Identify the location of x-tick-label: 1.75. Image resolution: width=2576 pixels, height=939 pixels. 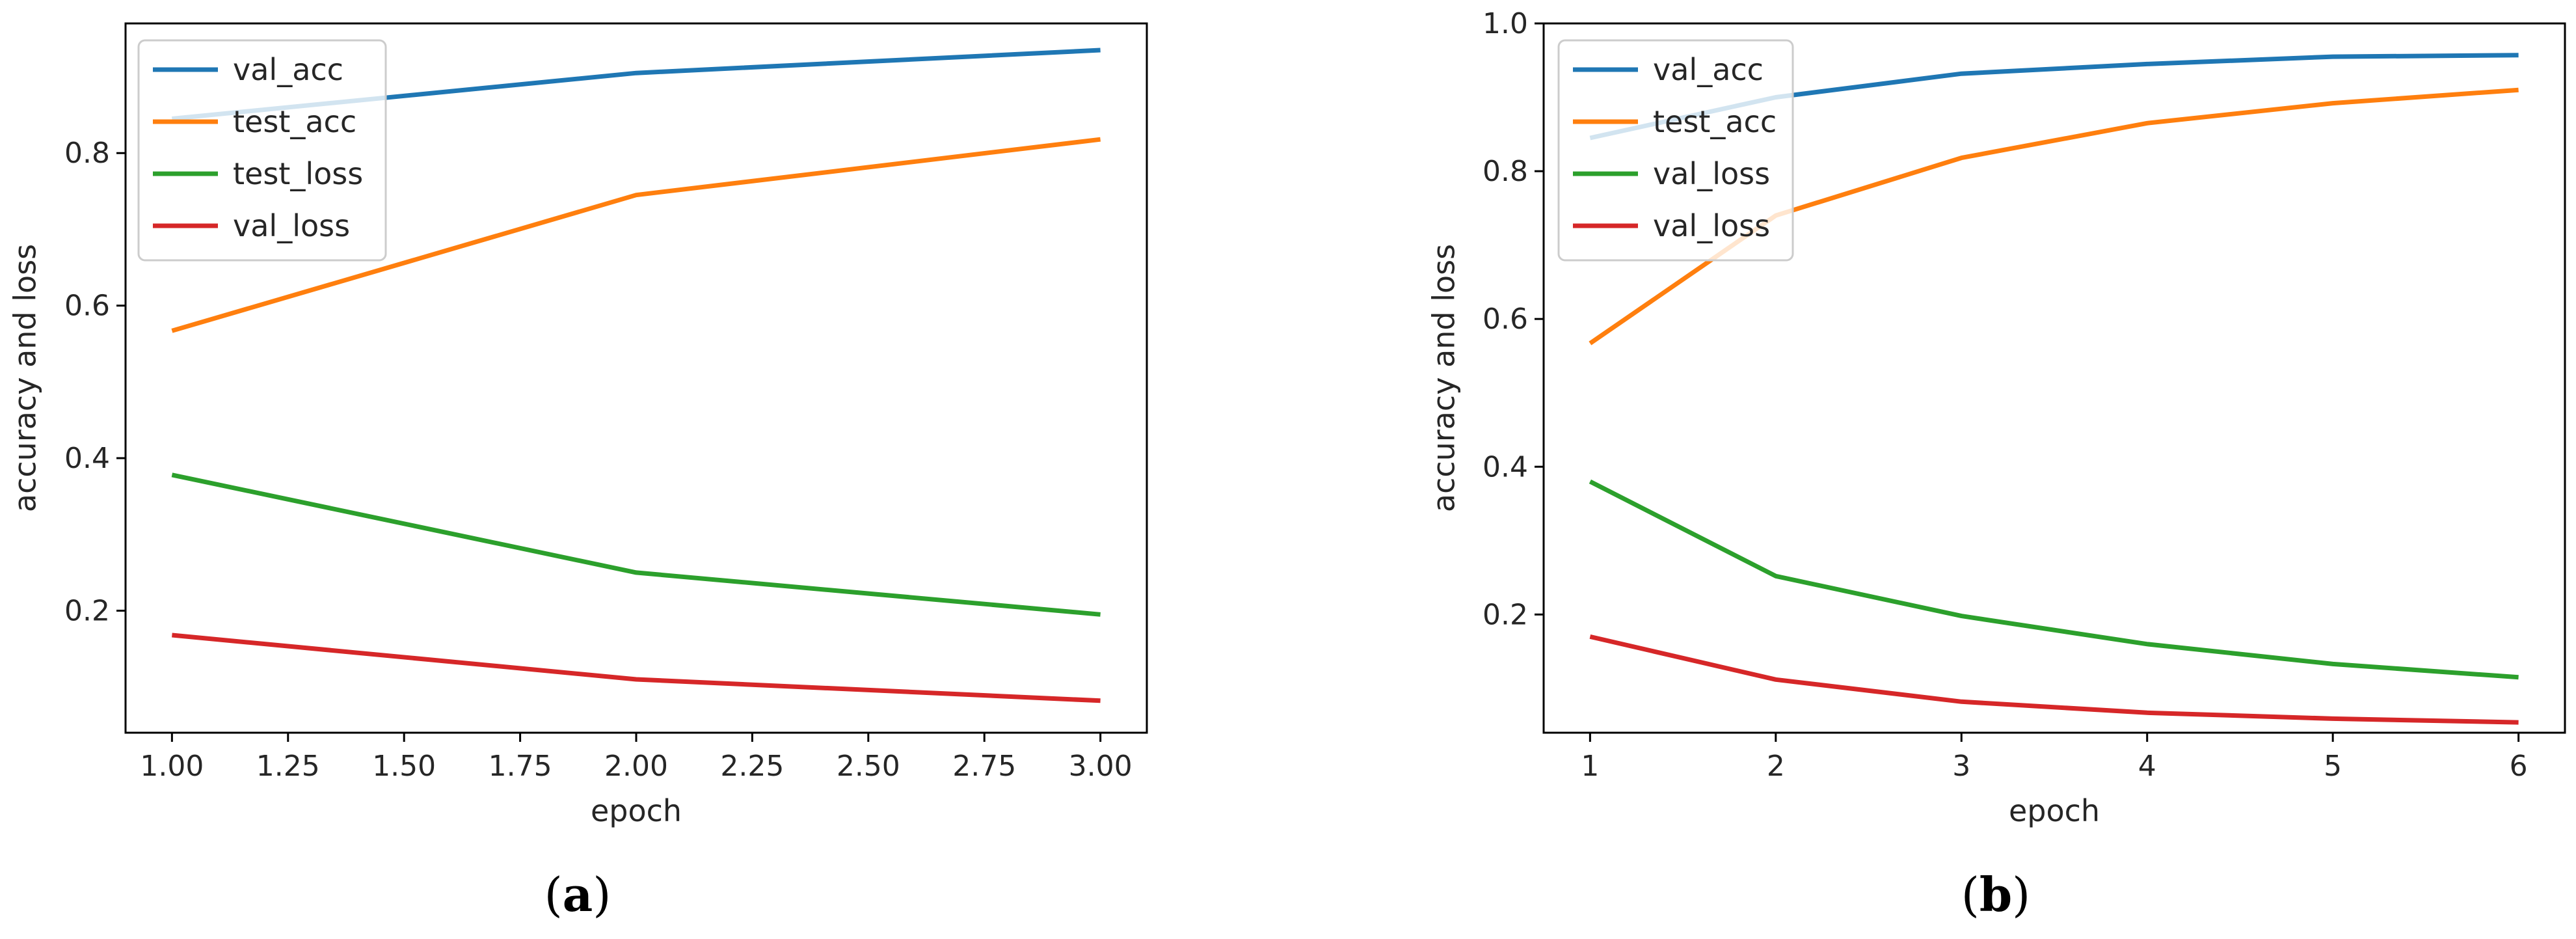
(520, 767).